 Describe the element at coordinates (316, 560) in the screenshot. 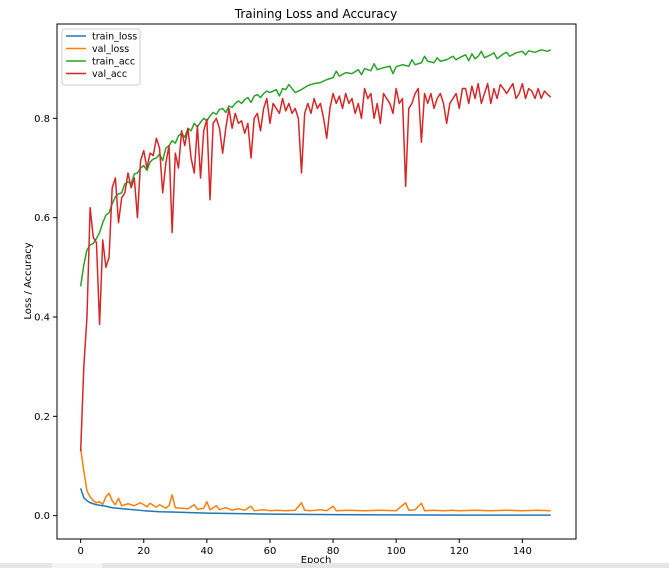

I see `x-axis-title: Epoch` at that location.